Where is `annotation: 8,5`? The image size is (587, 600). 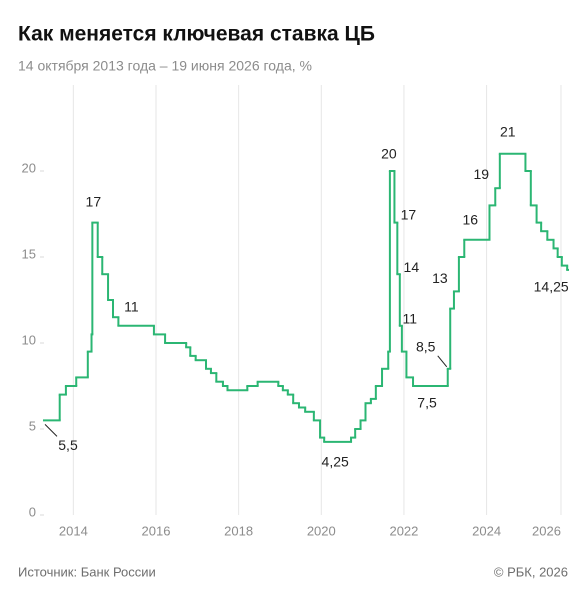
annotation: 8,5 is located at coordinates (426, 347).